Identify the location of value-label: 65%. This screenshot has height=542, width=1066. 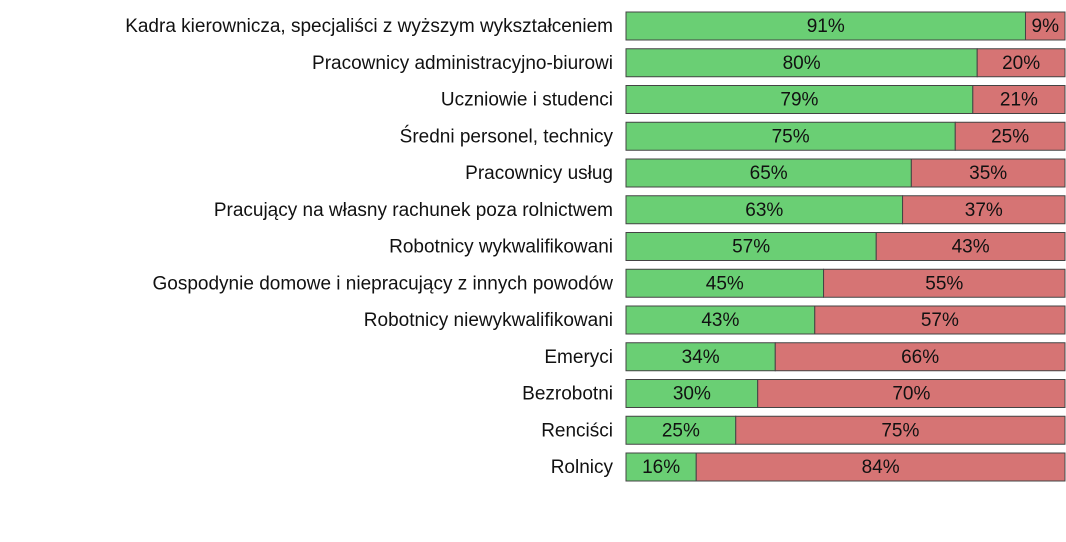
(769, 173).